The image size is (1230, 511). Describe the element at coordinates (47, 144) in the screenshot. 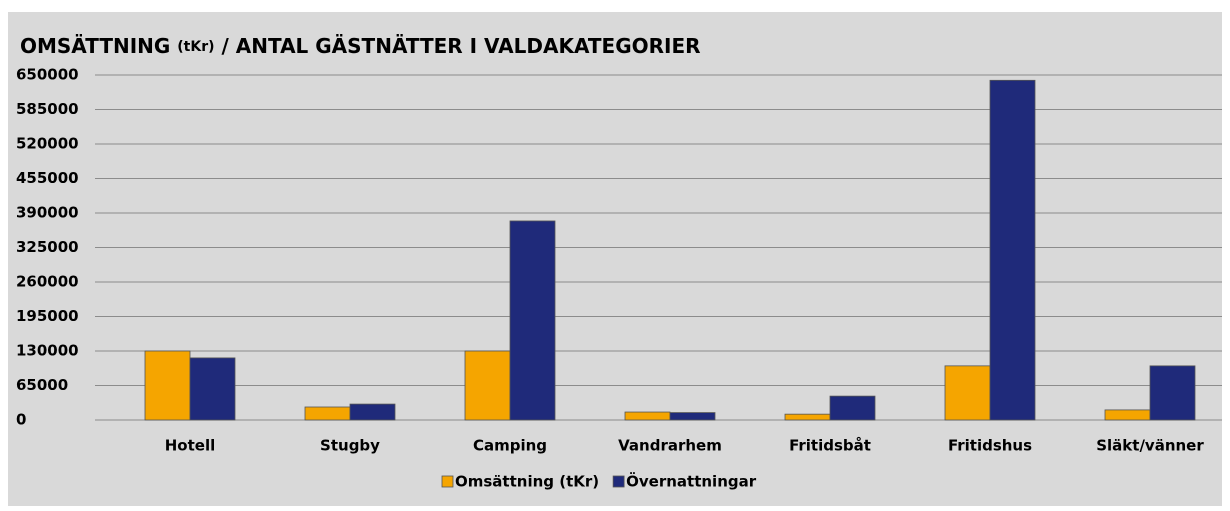

I see `y-tick-label: 520000` at that location.